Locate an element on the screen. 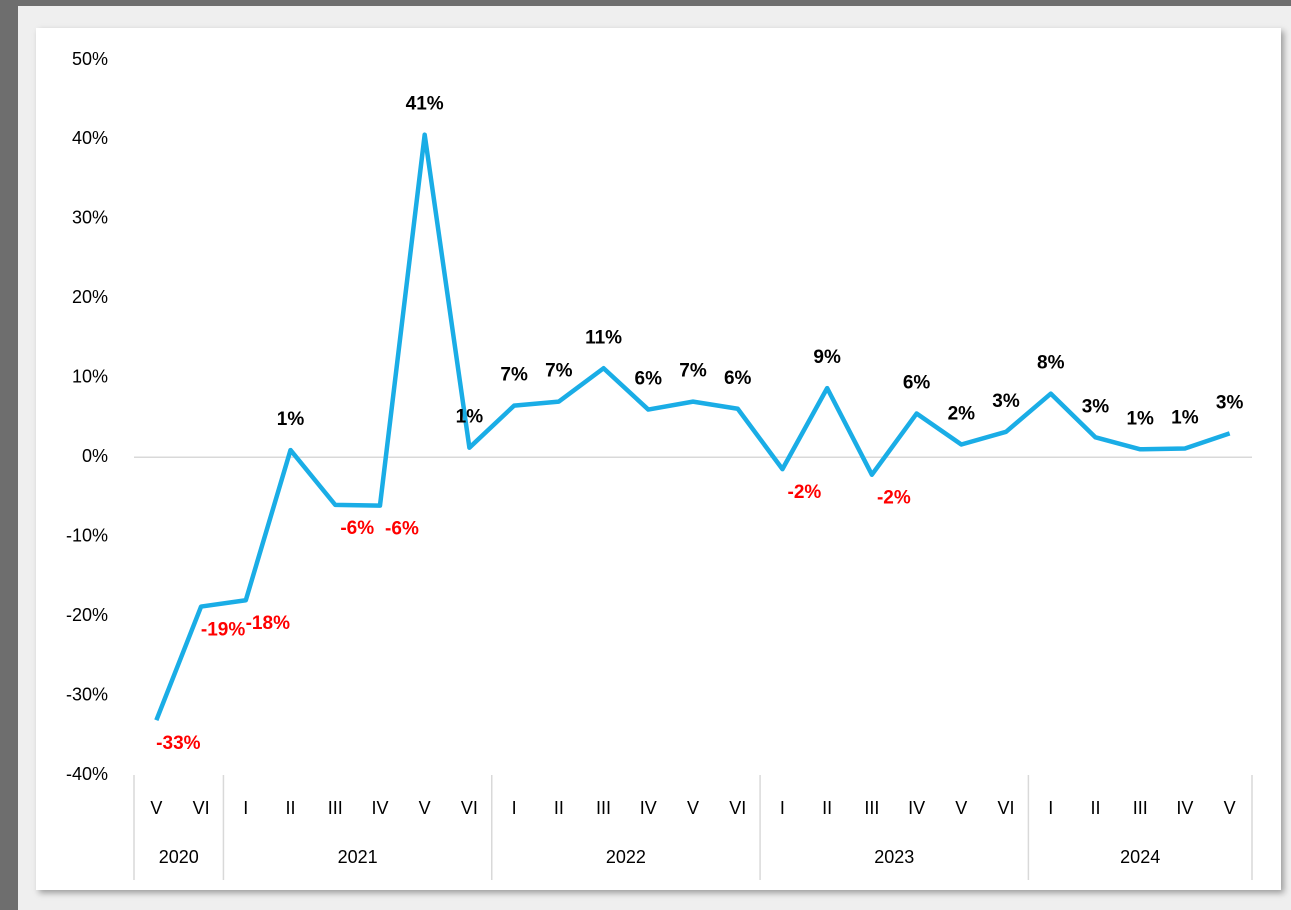 Image resolution: width=1291 pixels, height=910 pixels. y-tick-label: 0% is located at coordinates (95, 456).